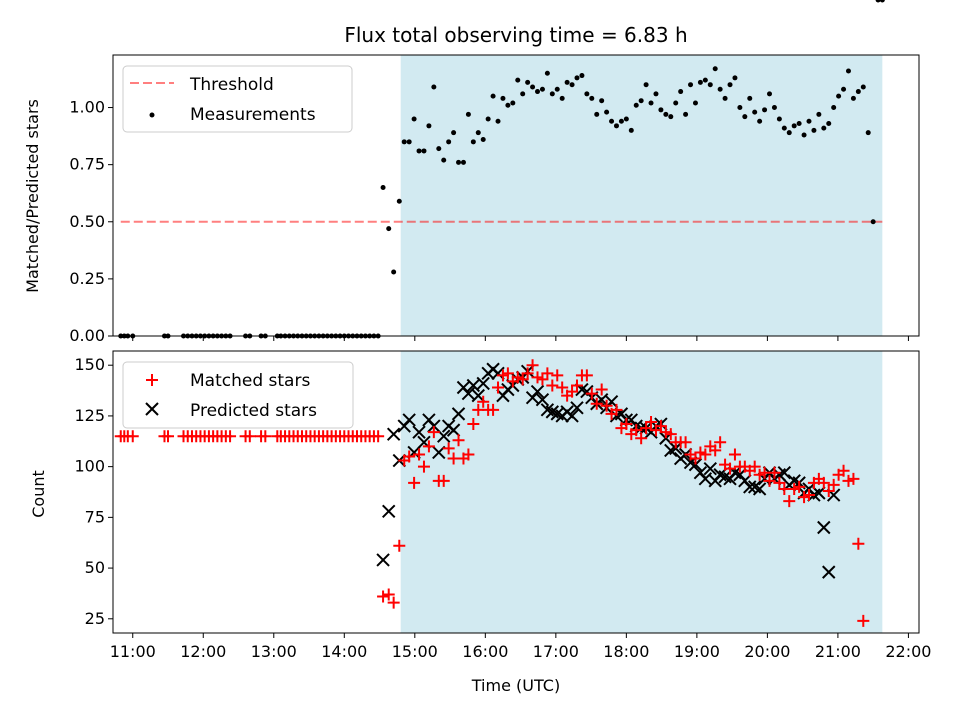 The height and width of the screenshot is (720, 960). Describe the element at coordinates (485, 651) in the screenshot. I see `x-tick-label: 16:00` at that location.